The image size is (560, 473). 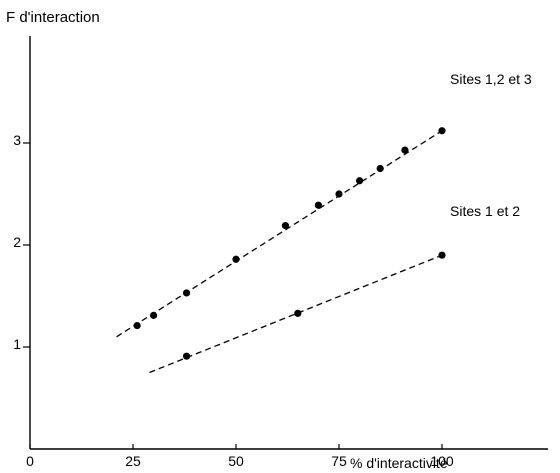 I want to click on y-tick-label: 3, so click(x=17, y=140).